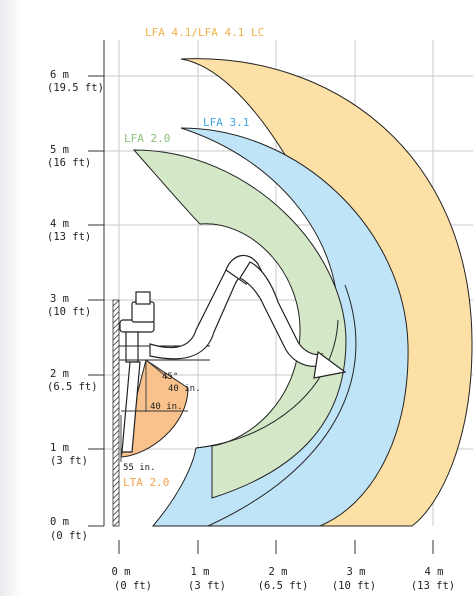  Describe the element at coordinates (133, 586) in the screenshot. I see `x-tick-label-ft: (0 ft)` at that location.